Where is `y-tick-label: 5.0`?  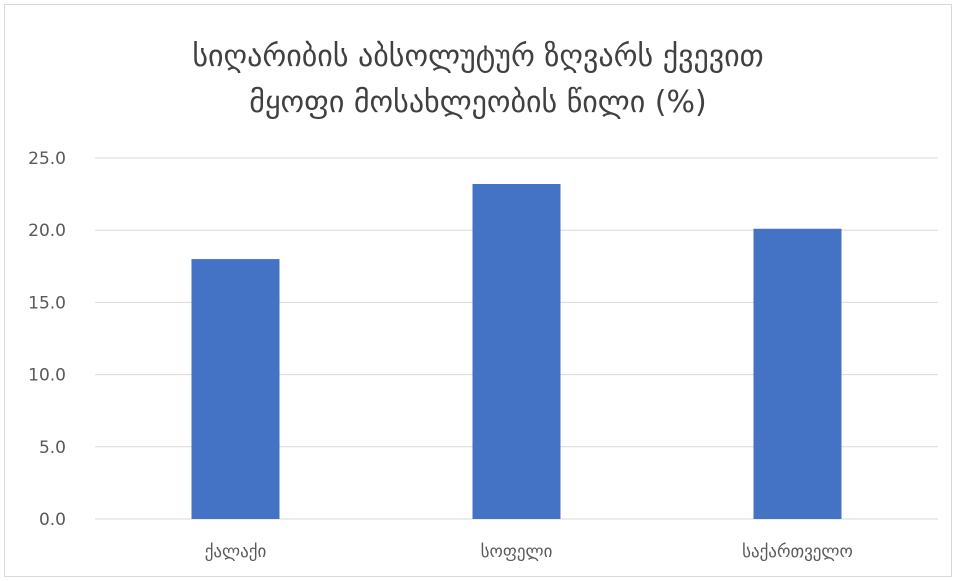
y-tick-label: 5.0 is located at coordinates (52, 448).